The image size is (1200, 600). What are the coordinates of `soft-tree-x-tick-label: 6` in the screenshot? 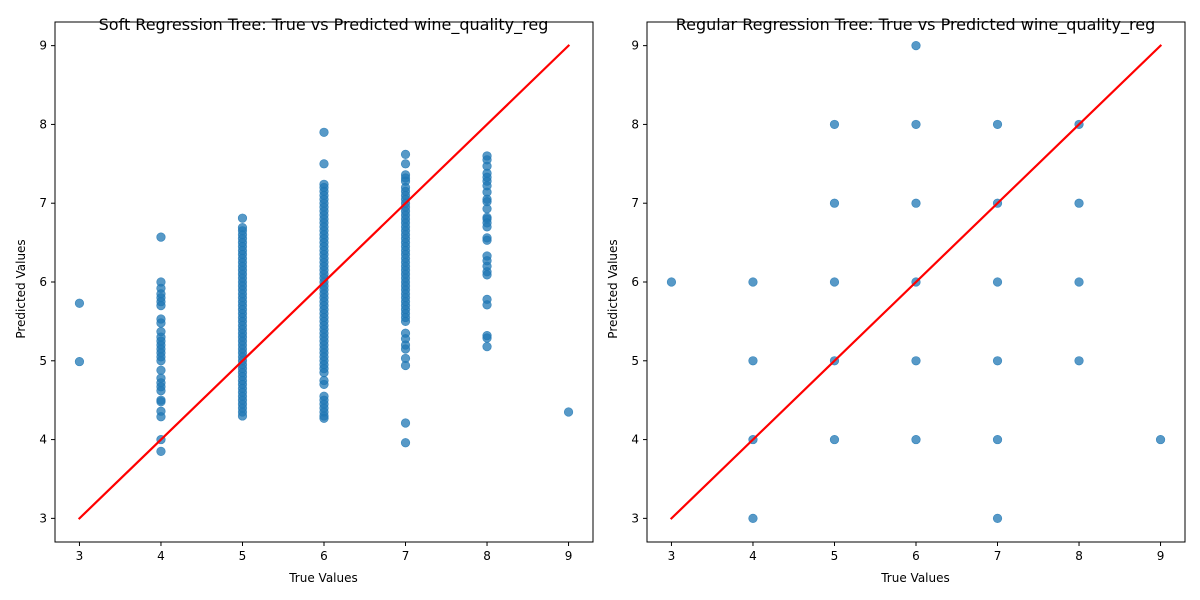 It's located at (324, 556).